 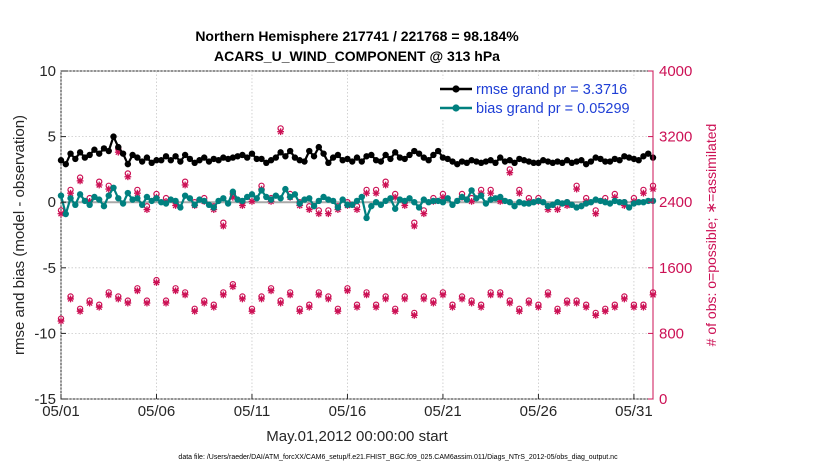 What do you see at coordinates (711, 235) in the screenshot?
I see `right-y-axis-label: # of obs: o=possible; ∗=assimilated` at bounding box center [711, 235].